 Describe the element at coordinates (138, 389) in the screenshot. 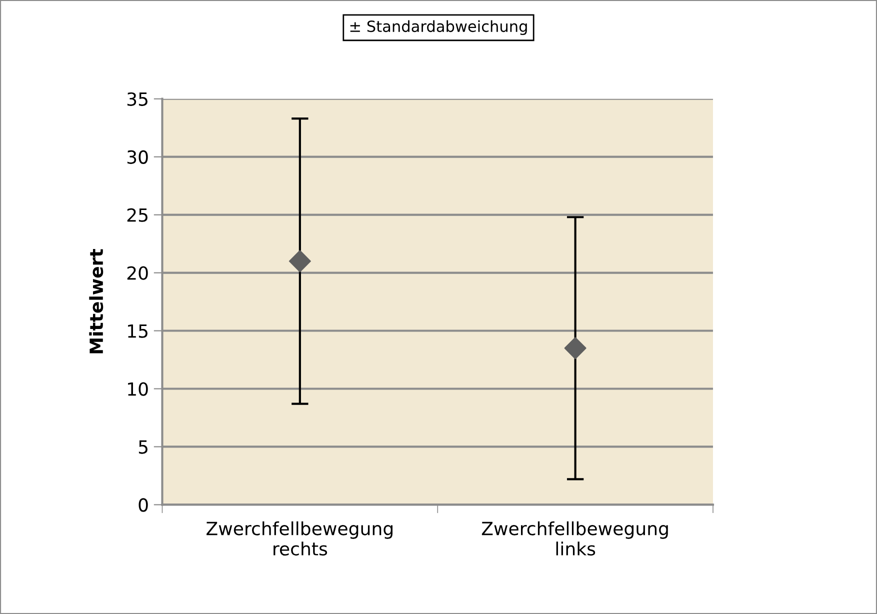

I see `y-tick-label: 10` at that location.